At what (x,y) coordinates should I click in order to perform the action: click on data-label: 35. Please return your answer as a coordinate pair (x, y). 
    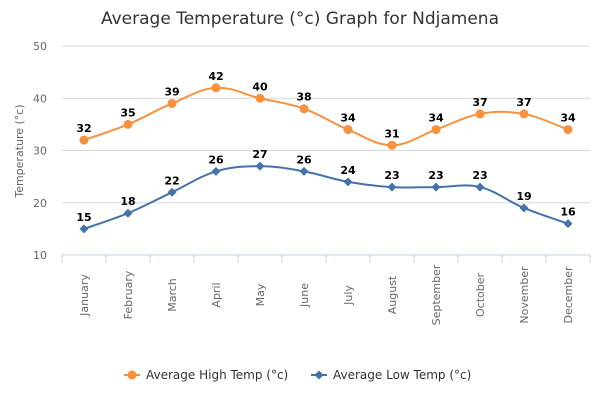
    Looking at the image, I should click on (127, 112).